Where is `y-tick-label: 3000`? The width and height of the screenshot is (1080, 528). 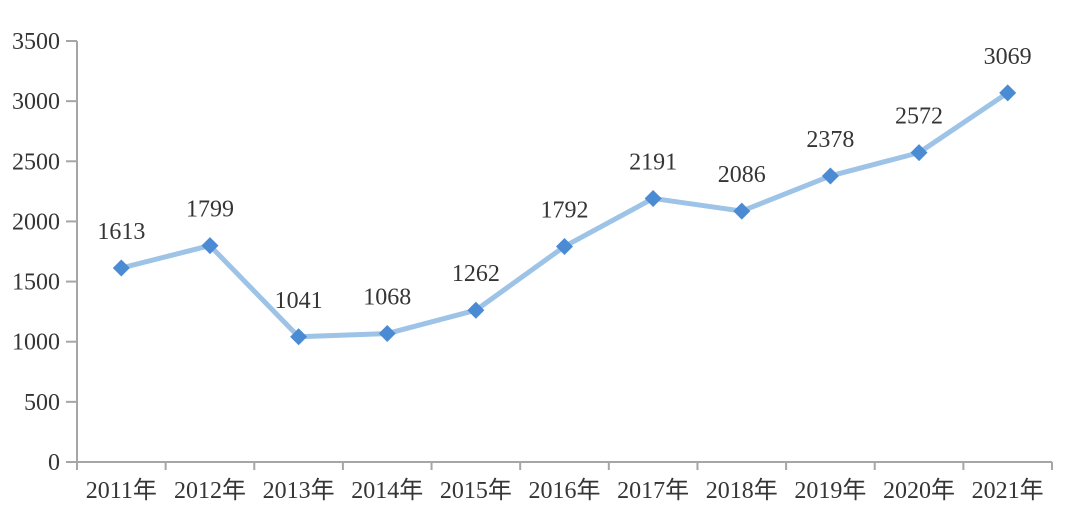
y-tick-label: 3000 is located at coordinates (36, 102).